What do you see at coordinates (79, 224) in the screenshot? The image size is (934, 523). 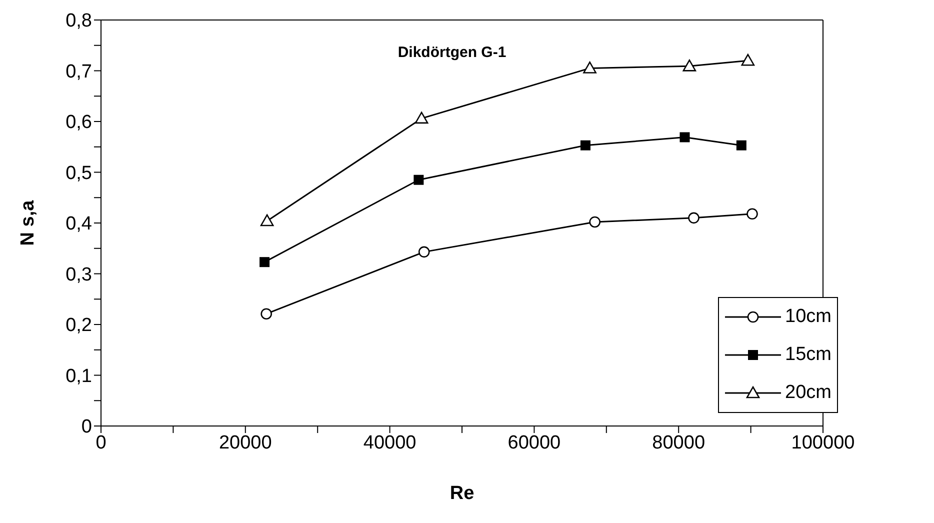 I see `y-tick-label: 0,4` at bounding box center [79, 224].